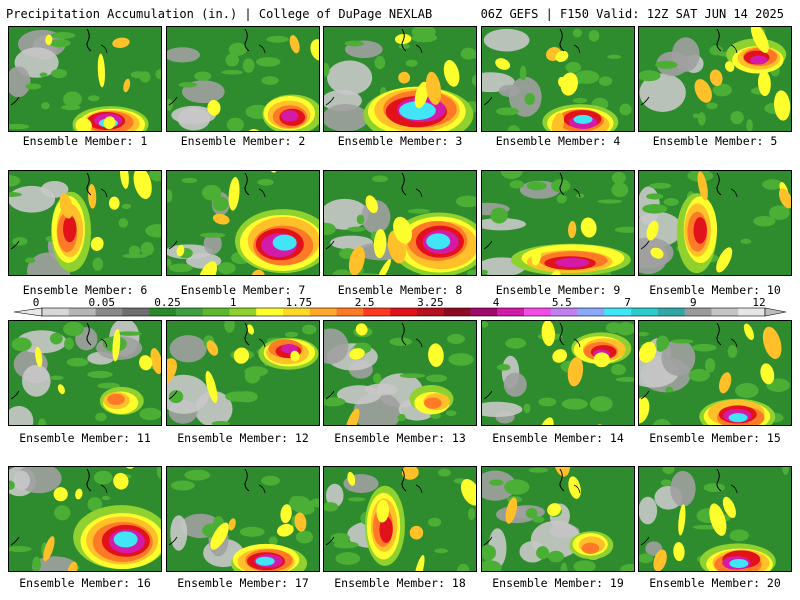 The image size is (800, 600). I want to click on precipitation-colorbar: 0 0.05 0.25 1 1.75 2.5 3.25 4 5.5 7 9 12, so click(400, 306).